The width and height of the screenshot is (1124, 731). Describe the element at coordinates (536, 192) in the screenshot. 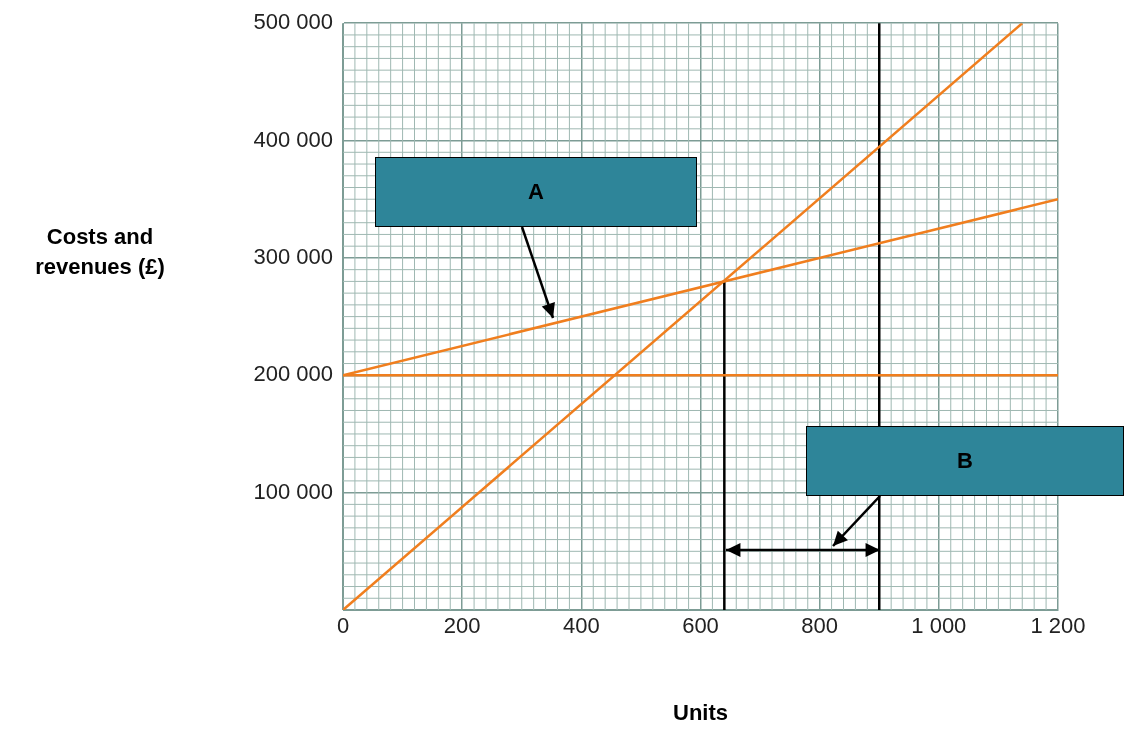

I see `label-box: A` at that location.